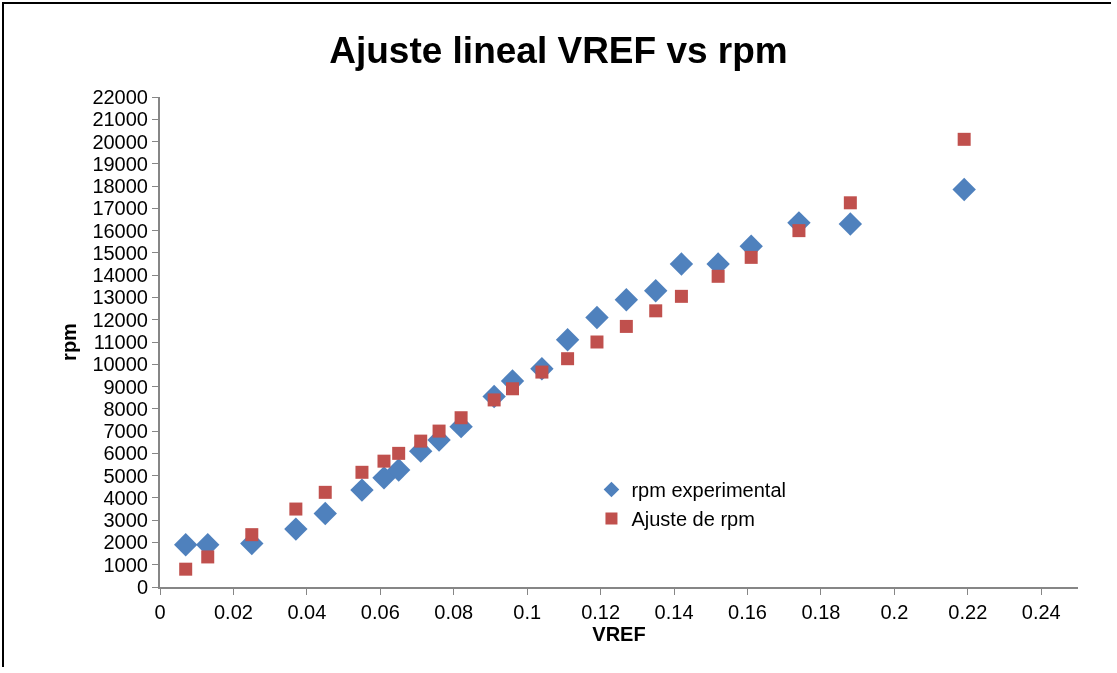 This screenshot has height=673, width=1117. I want to click on y-tick-label: 4000, so click(125, 497).